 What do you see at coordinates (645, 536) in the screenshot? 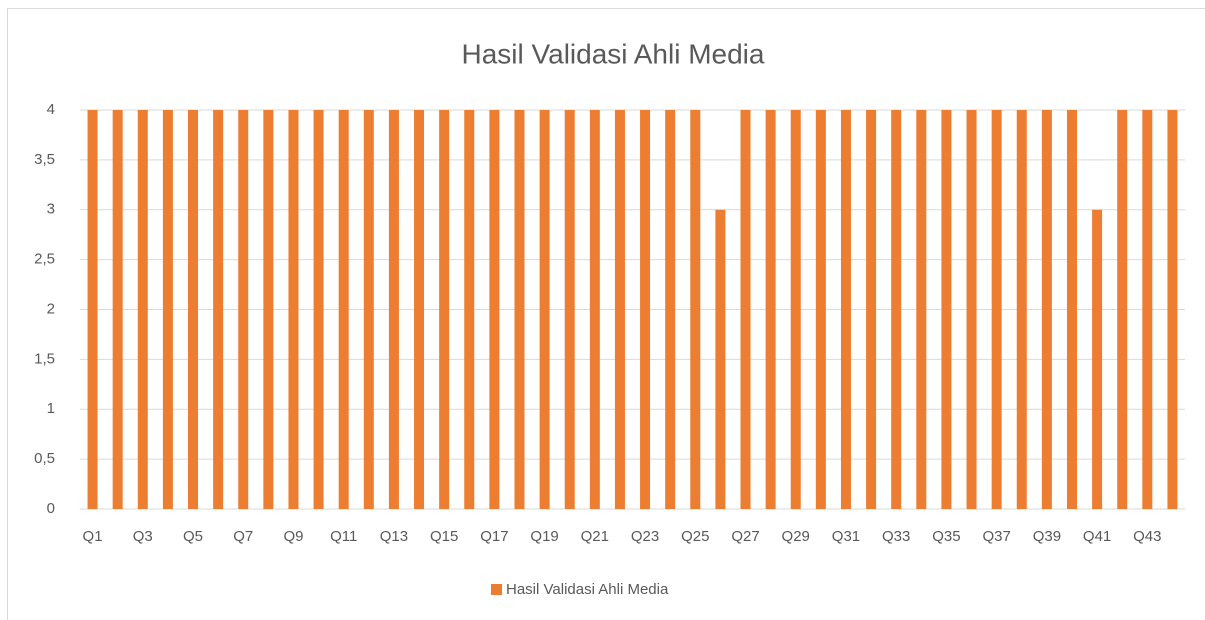
I see `x-tick-label: Q23` at bounding box center [645, 536].